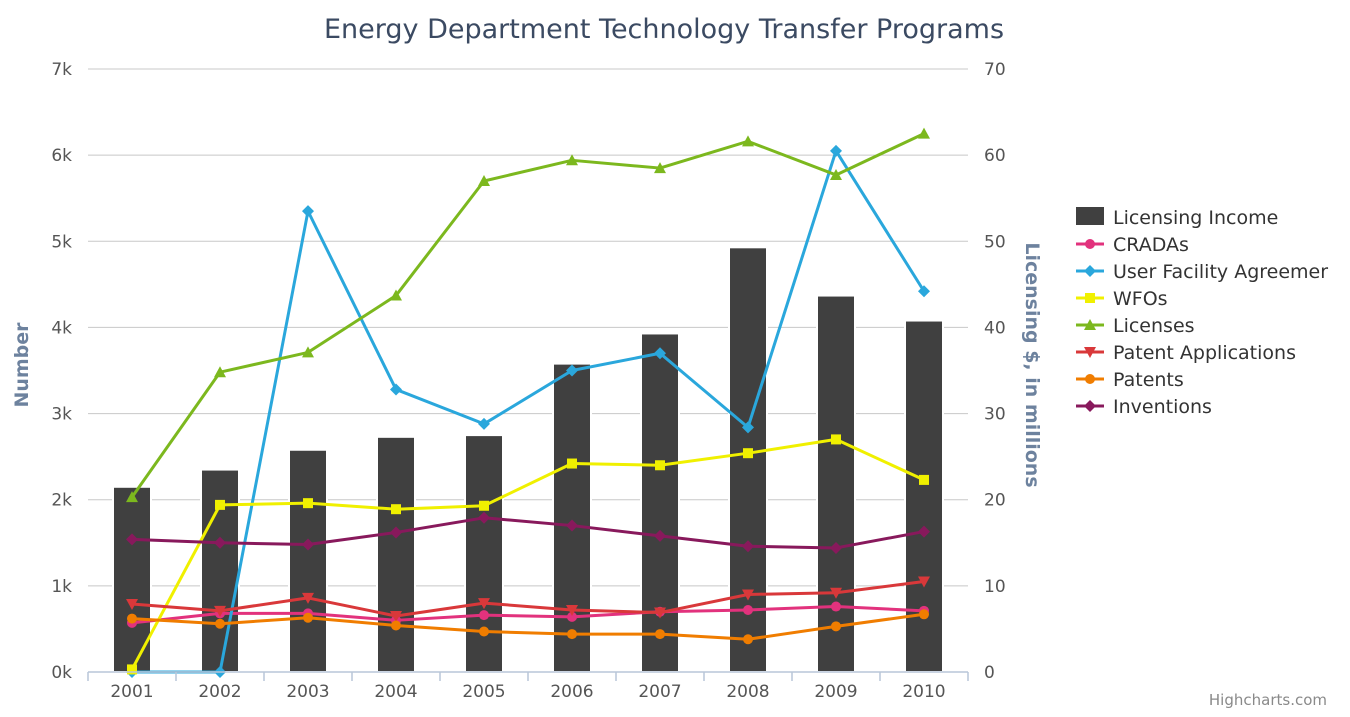 The width and height of the screenshot is (1350, 717). Describe the element at coordinates (1132, 245) in the screenshot. I see `legend-item-cradas: CRADAs` at that location.